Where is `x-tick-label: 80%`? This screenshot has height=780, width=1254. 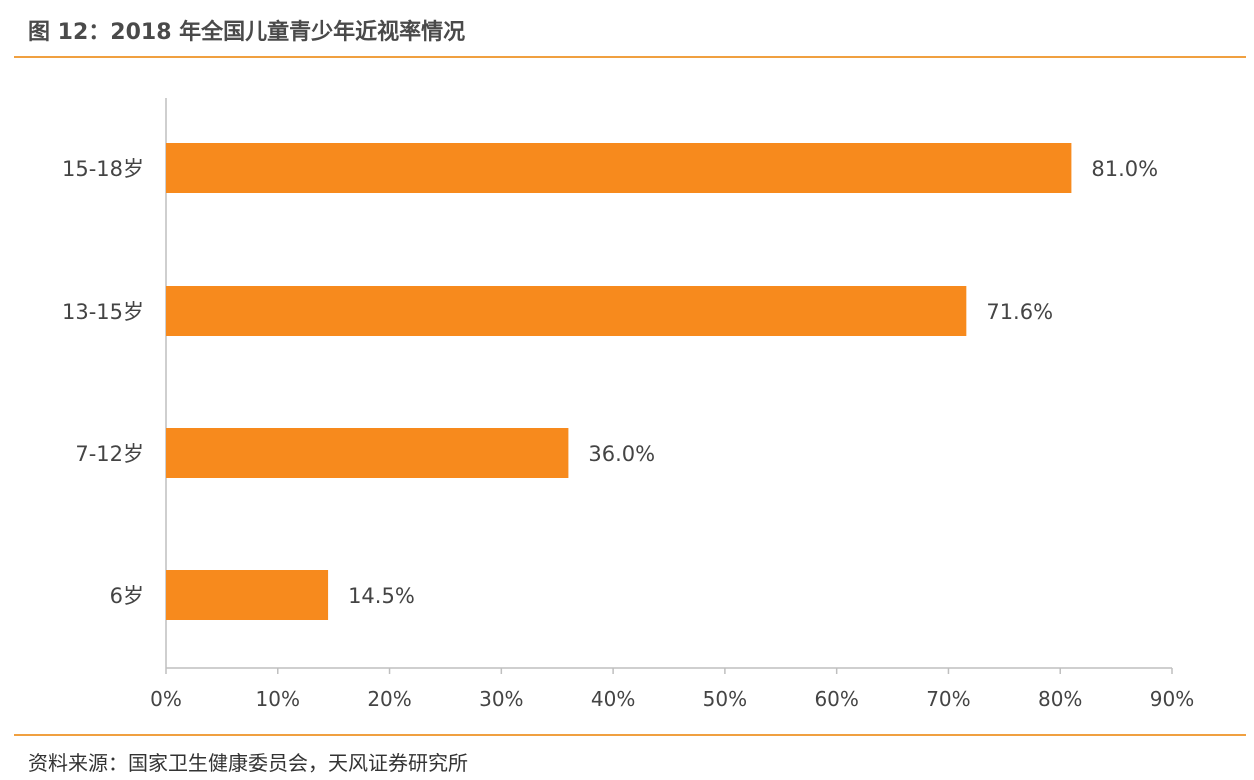
x-tick-label: 80% is located at coordinates (1060, 699).